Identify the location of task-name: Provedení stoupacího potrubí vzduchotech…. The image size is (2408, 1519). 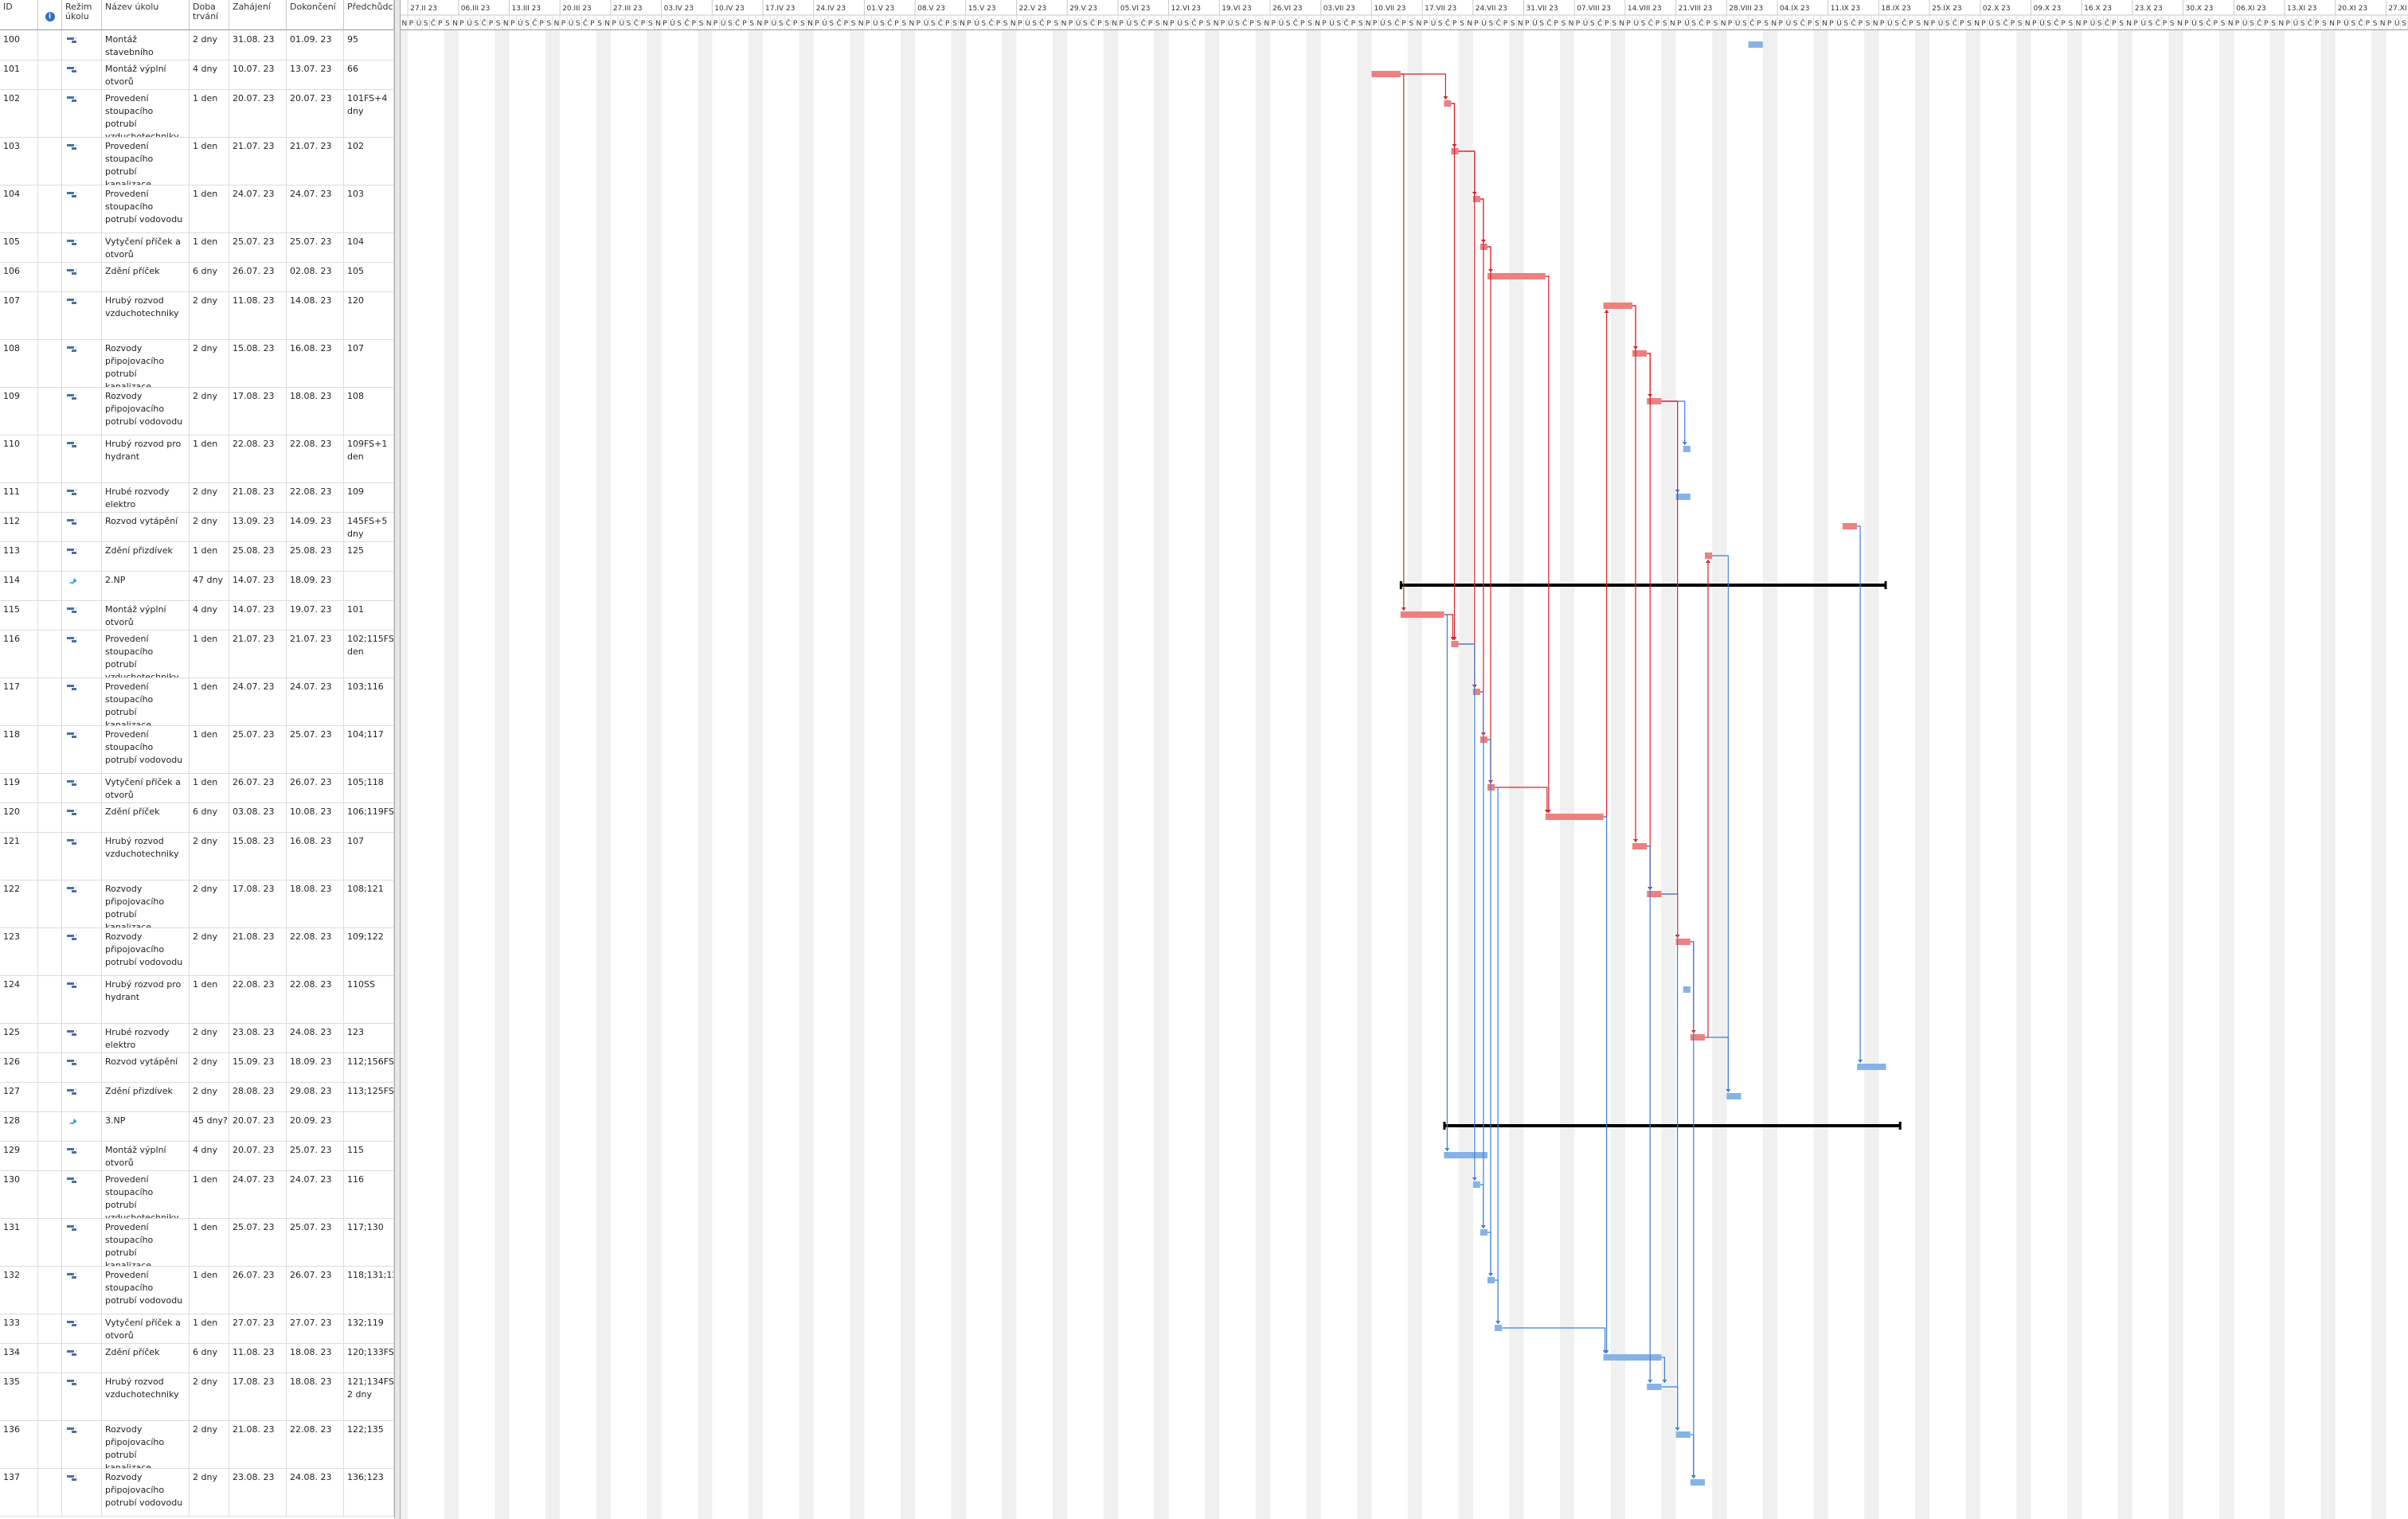
(146, 113).